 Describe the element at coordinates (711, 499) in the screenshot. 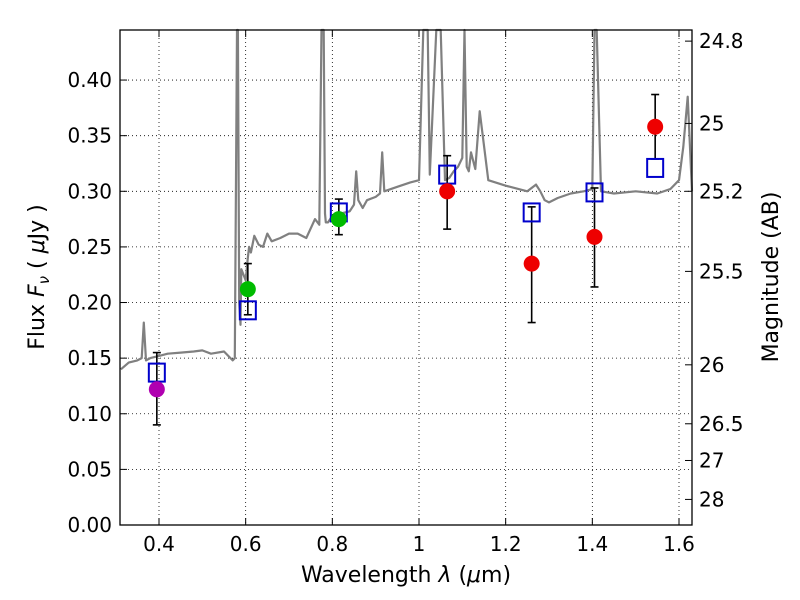

I see `y2-tick-label: 28` at that location.